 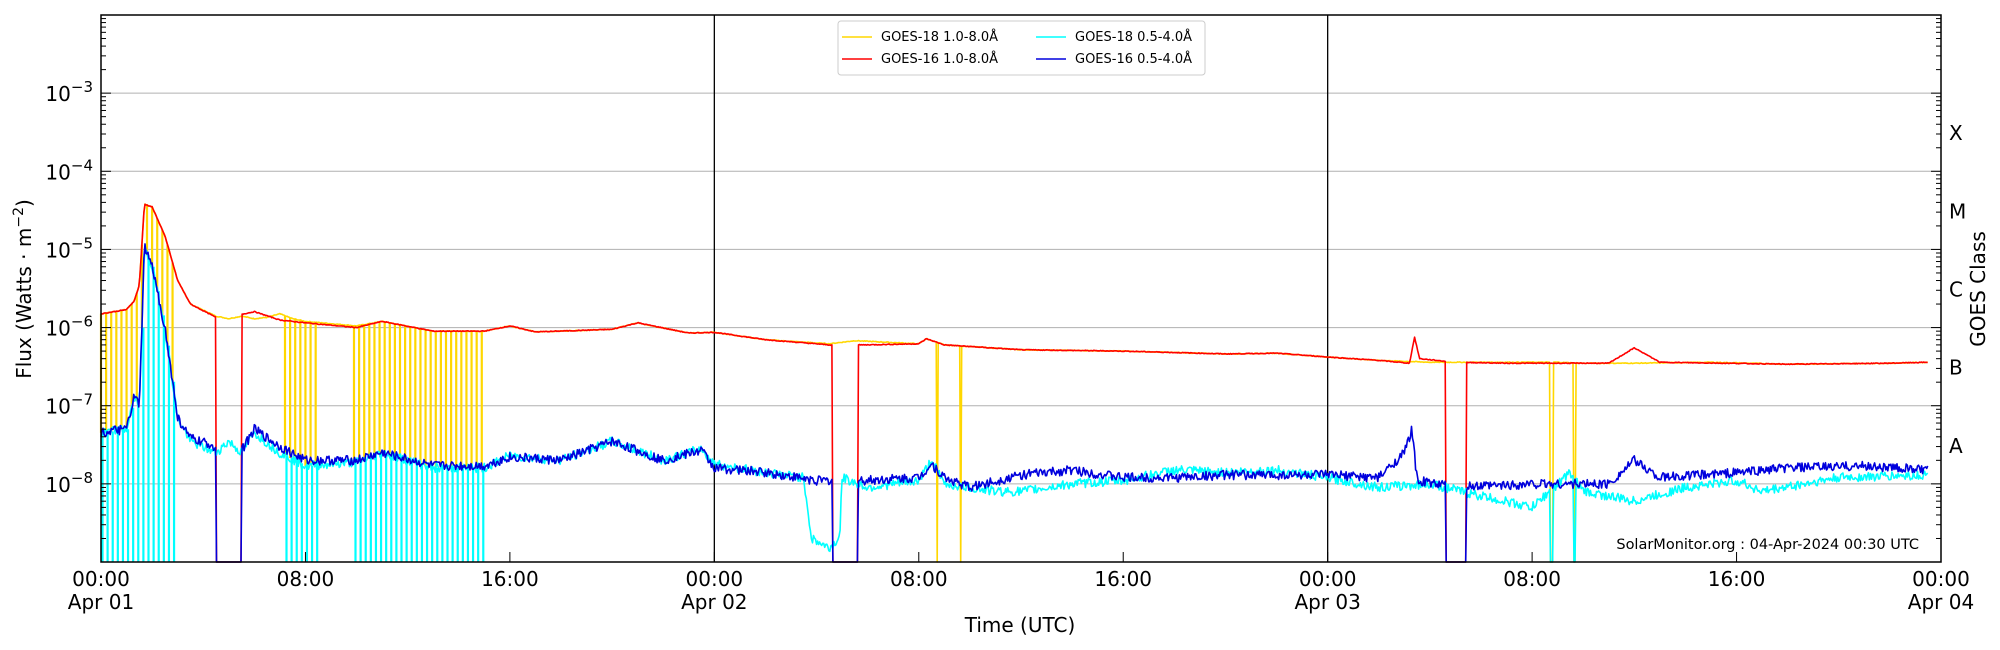 I want to click on credit-text: SolarMonitor.org : 04-Apr-2024 00:30 UTC, so click(x=1767, y=545).